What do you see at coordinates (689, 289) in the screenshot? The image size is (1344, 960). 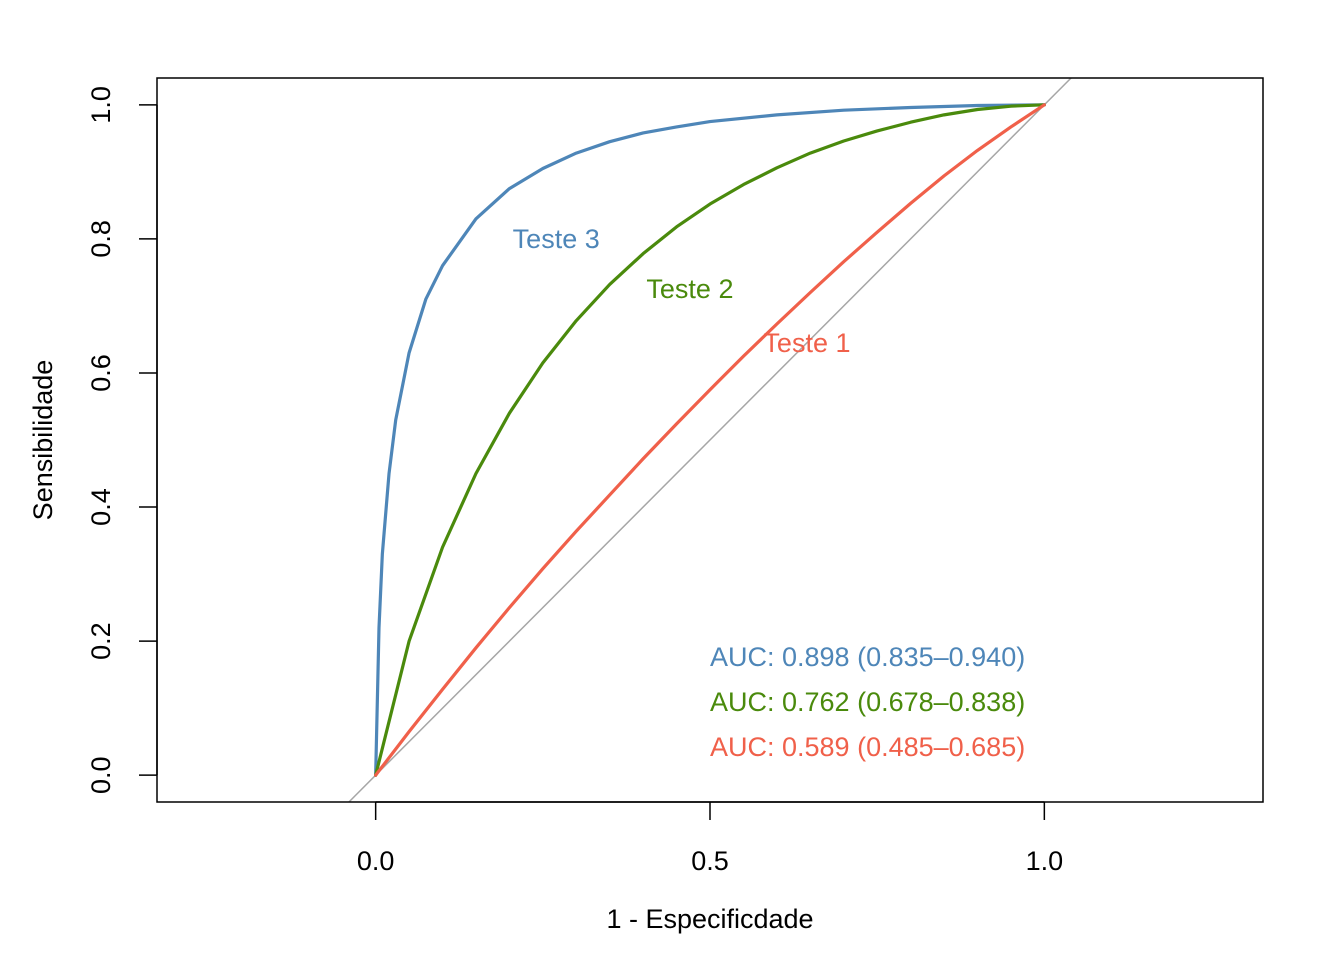 I see `series-label-teste-2: Teste 2` at bounding box center [689, 289].